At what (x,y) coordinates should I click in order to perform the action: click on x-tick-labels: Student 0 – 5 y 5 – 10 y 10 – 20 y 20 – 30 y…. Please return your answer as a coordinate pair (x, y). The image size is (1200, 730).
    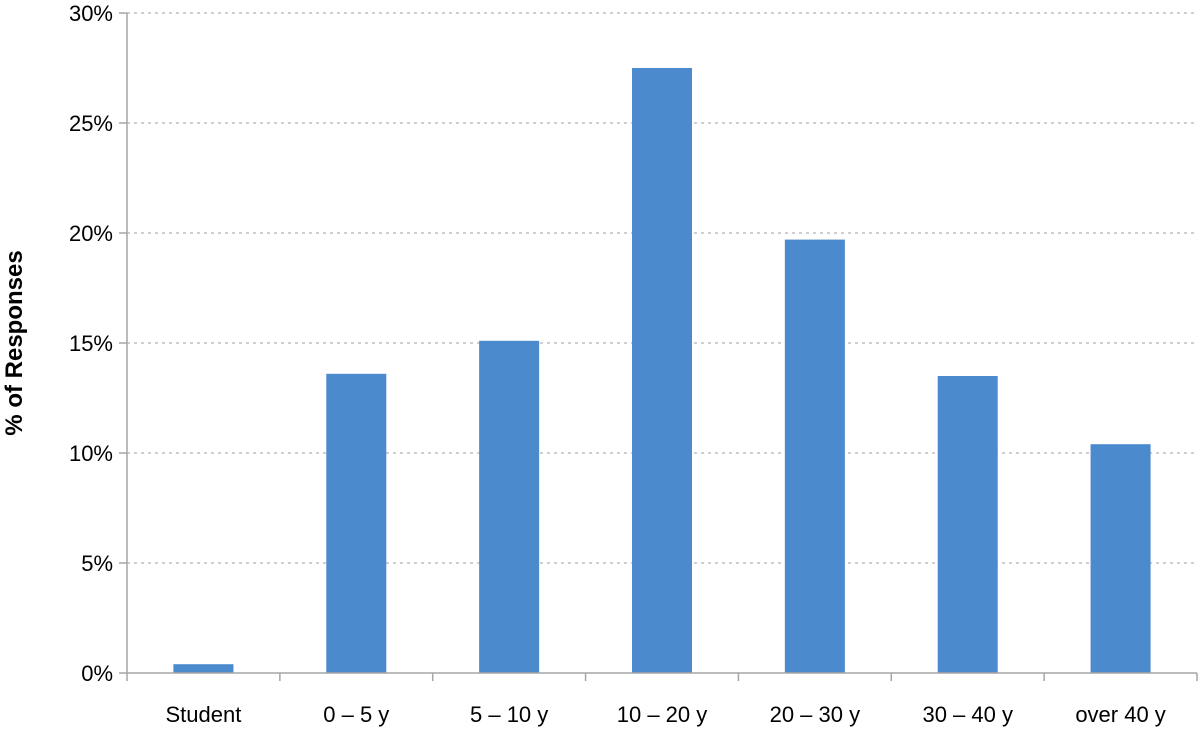
    Looking at the image, I should click on (666, 714).